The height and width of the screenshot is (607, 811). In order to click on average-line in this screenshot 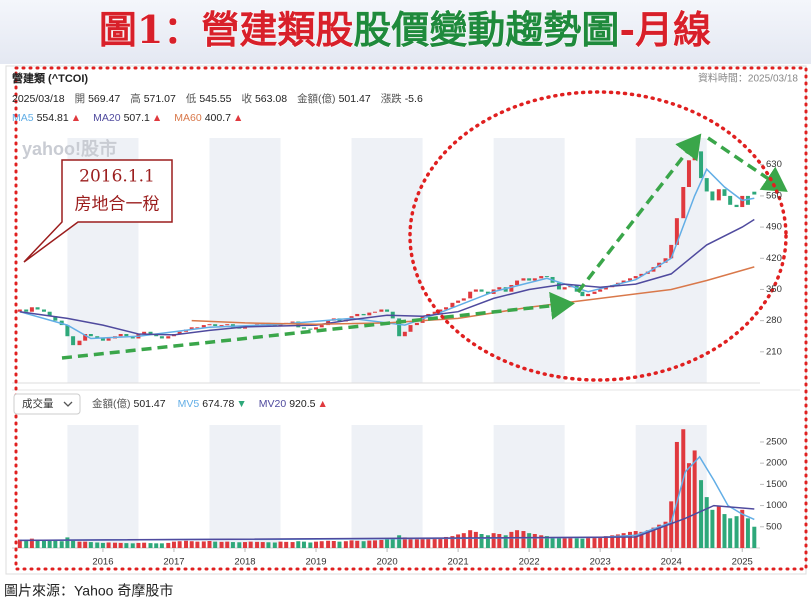, I will do `click(387, 523)`.